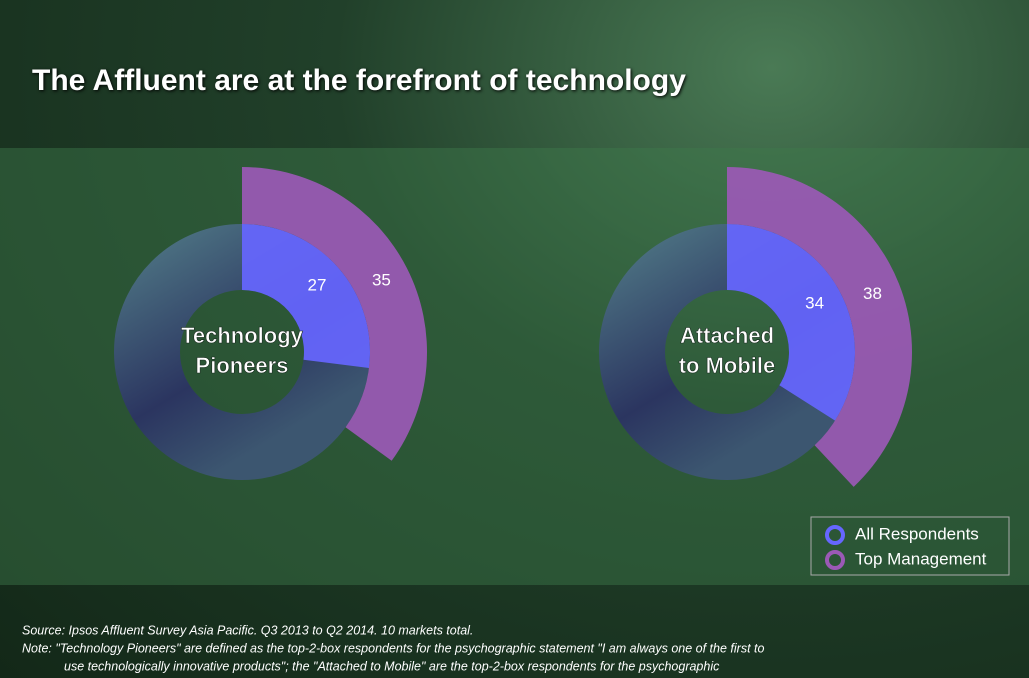 This screenshot has height=678, width=1029. Describe the element at coordinates (910, 546) in the screenshot. I see `legend-box` at that location.